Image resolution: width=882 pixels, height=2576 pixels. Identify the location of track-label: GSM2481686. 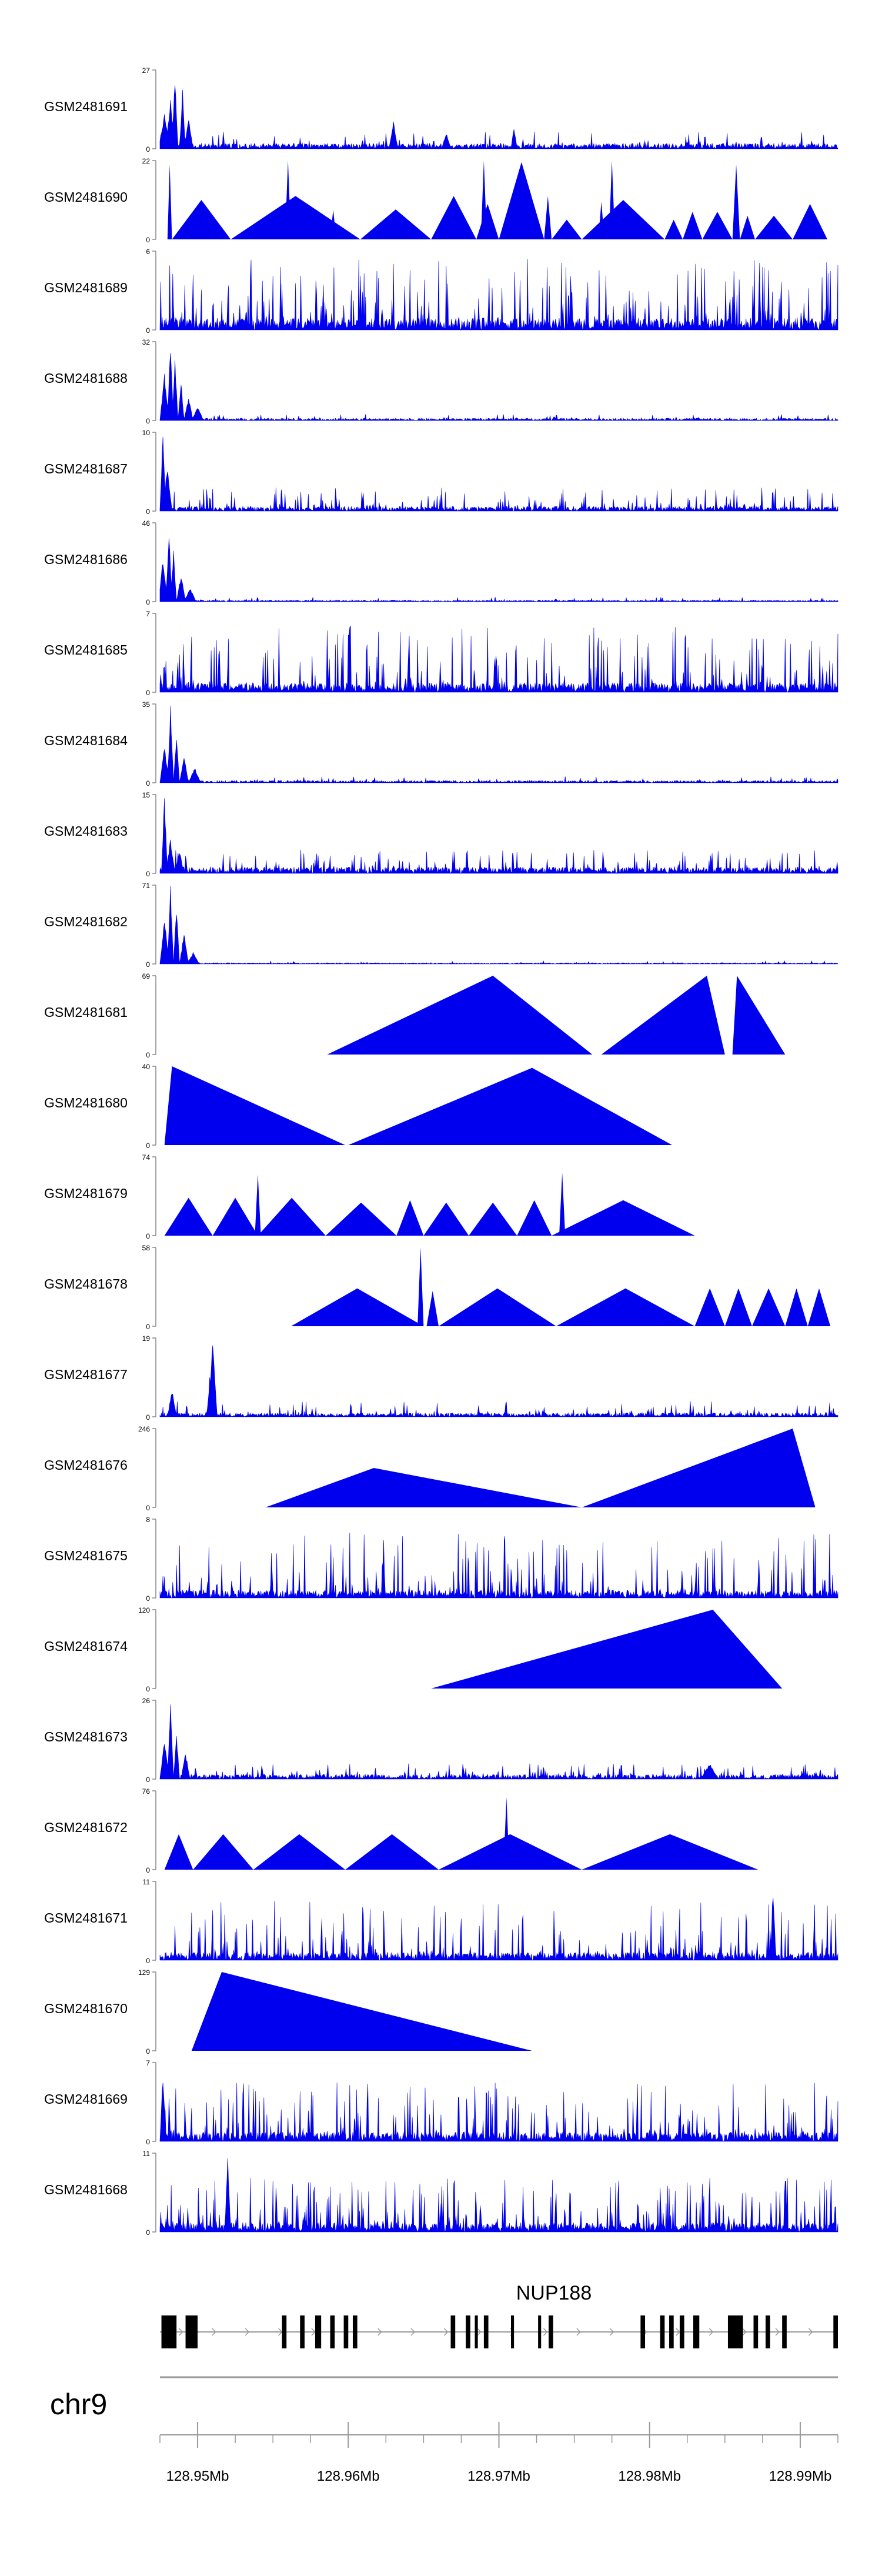
(86, 559).